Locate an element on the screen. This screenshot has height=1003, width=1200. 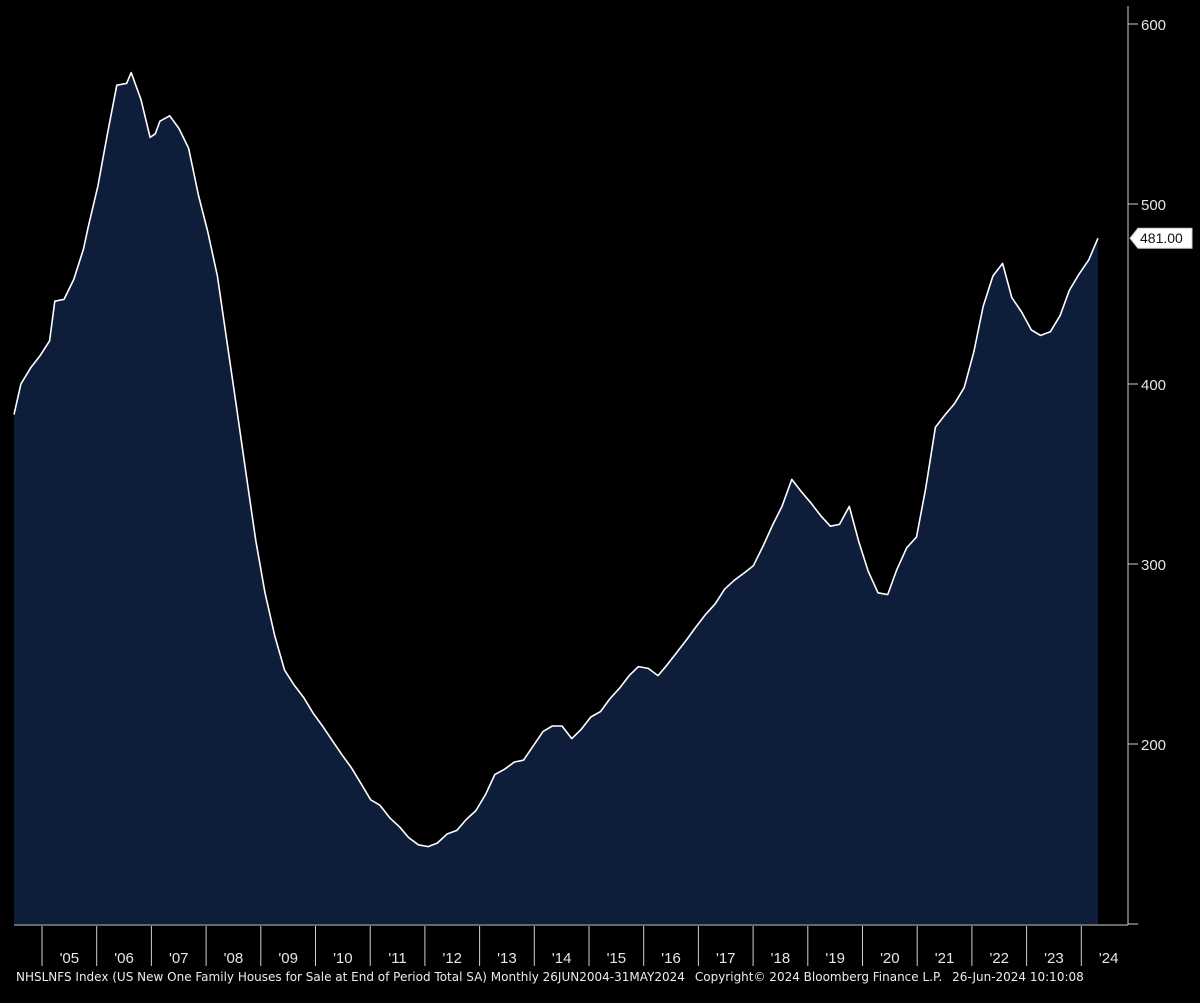
x-tick-label: '24 is located at coordinates (1109, 958).